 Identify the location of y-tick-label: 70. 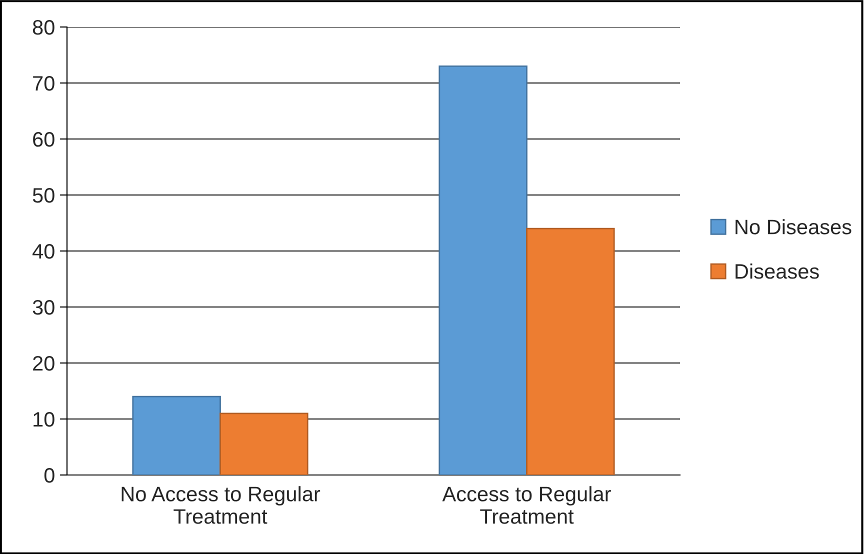
(43, 83).